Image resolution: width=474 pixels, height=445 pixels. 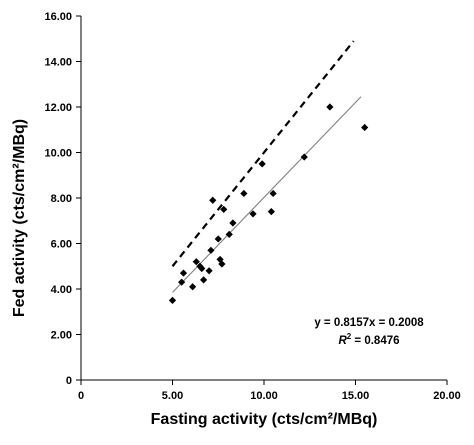 I want to click on x-tick-label: 0, so click(x=81, y=396).